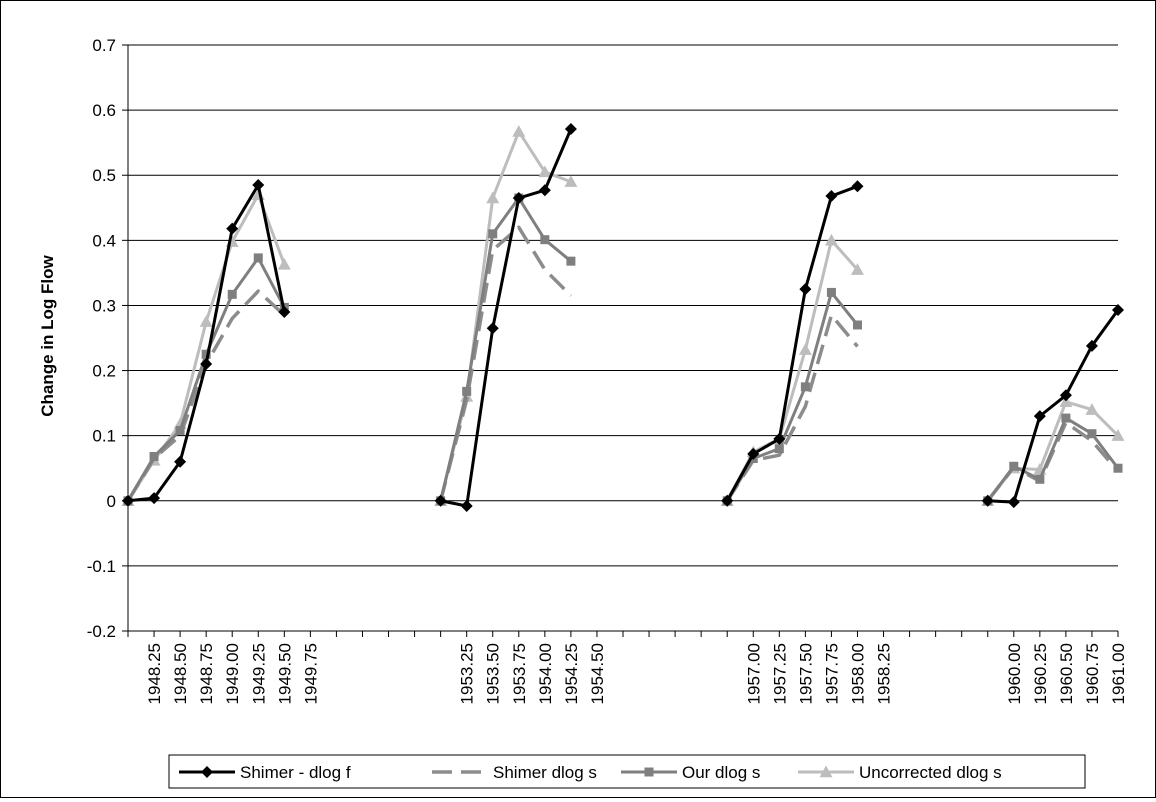 The height and width of the screenshot is (802, 1156). I want to click on x-tick-label: 1954.25, so click(571, 673).